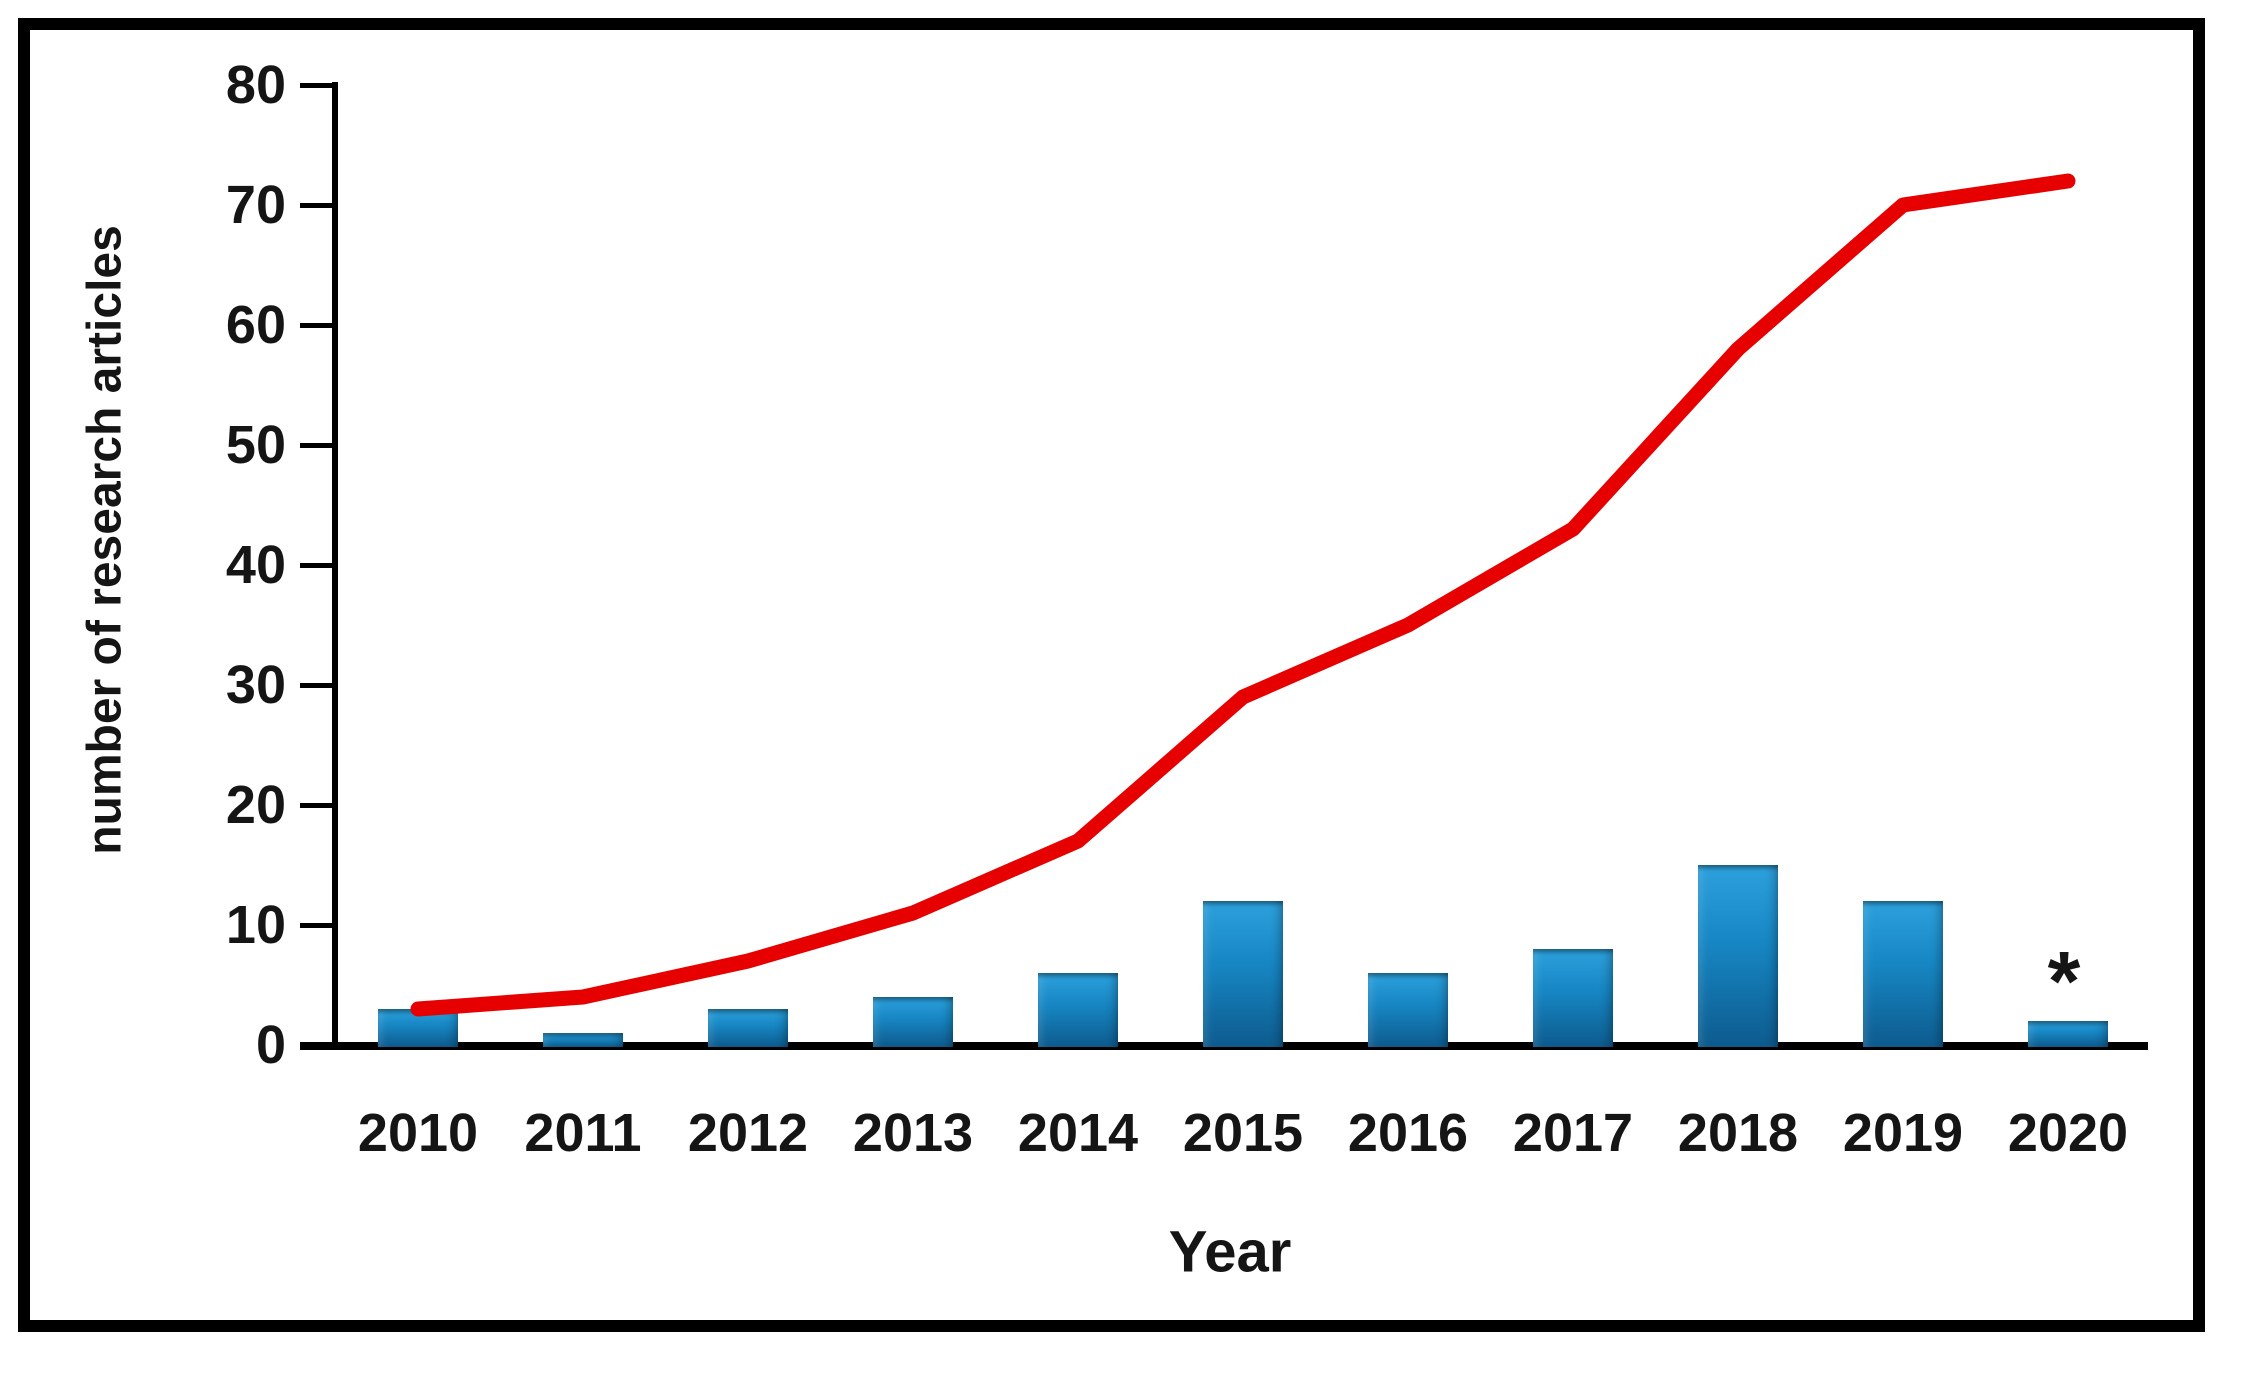  I want to click on asterisk-annotation: *, so click(2064, 981).